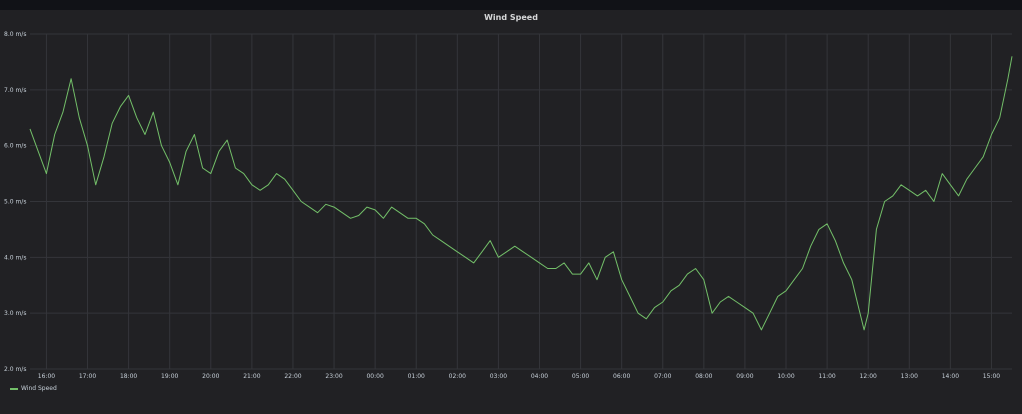  Describe the element at coordinates (128, 376) in the screenshot. I see `x-tick-label: 18:00` at that location.